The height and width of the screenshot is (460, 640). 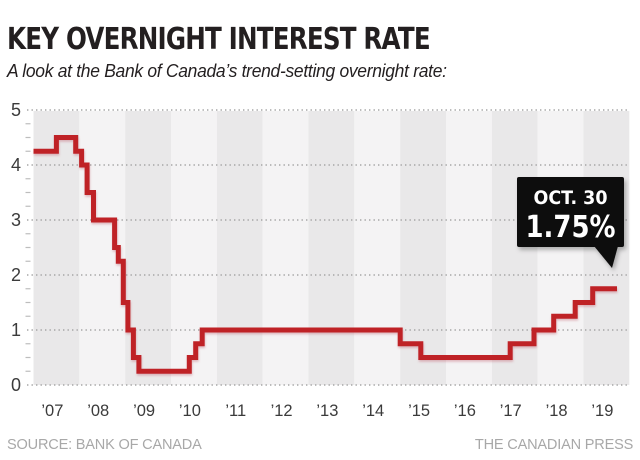 I want to click on x-tick-label-2011: ’11, so click(x=235, y=411).